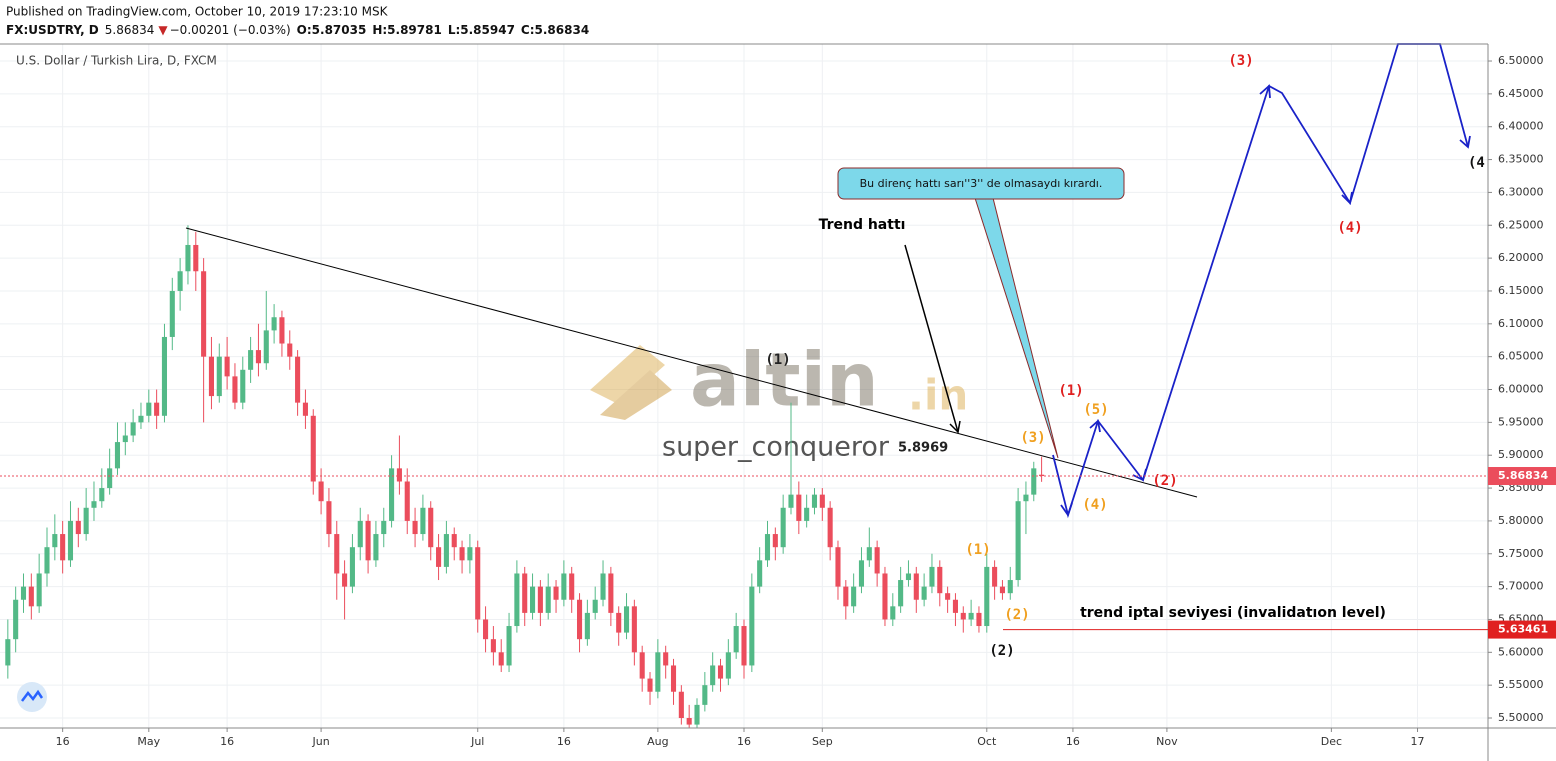  What do you see at coordinates (1476, 163) in the screenshot?
I see `wave-label: (4` at bounding box center [1476, 163].